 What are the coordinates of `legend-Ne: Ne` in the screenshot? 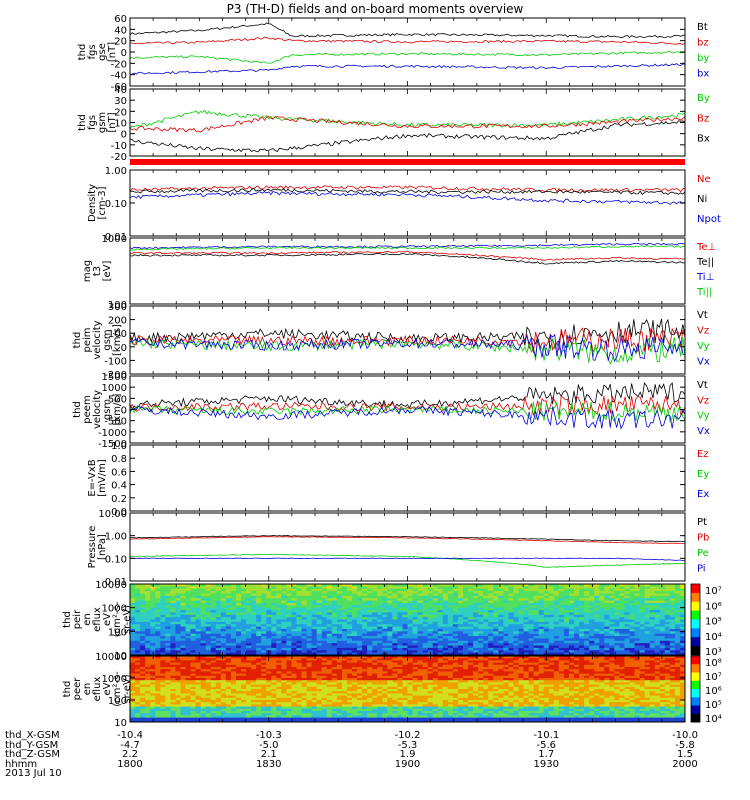 It's located at (704, 179).